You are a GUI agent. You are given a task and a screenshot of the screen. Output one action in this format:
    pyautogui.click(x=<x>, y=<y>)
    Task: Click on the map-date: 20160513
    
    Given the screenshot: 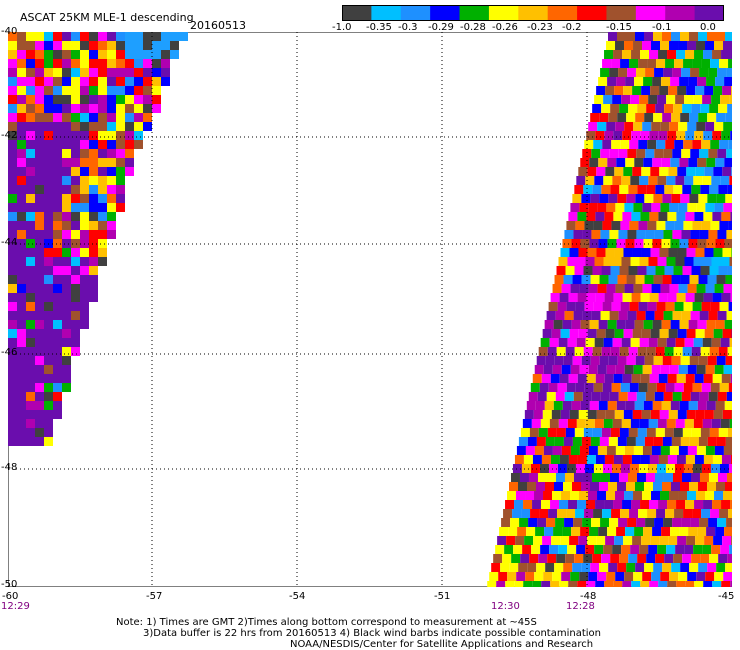 What is the action you would take?
    pyautogui.click(x=218, y=25)
    